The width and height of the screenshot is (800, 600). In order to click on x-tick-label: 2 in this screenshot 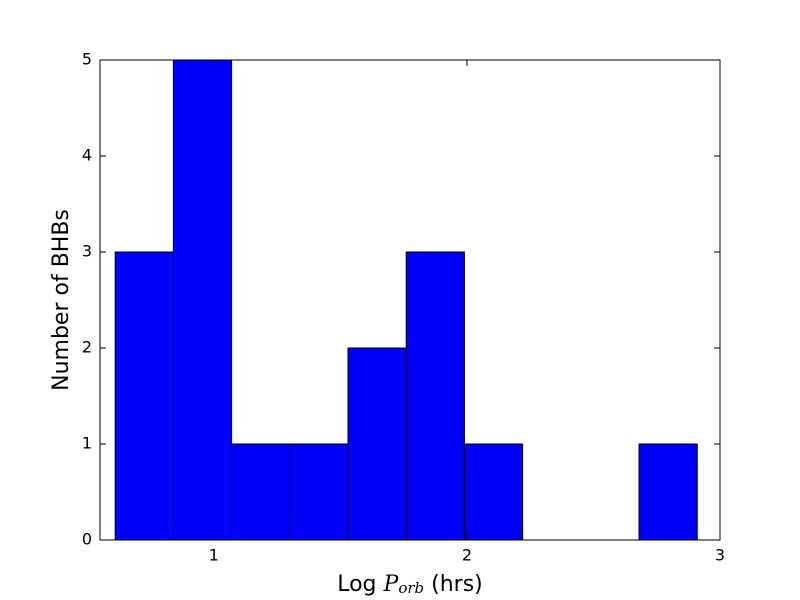, I will do `click(467, 555)`.